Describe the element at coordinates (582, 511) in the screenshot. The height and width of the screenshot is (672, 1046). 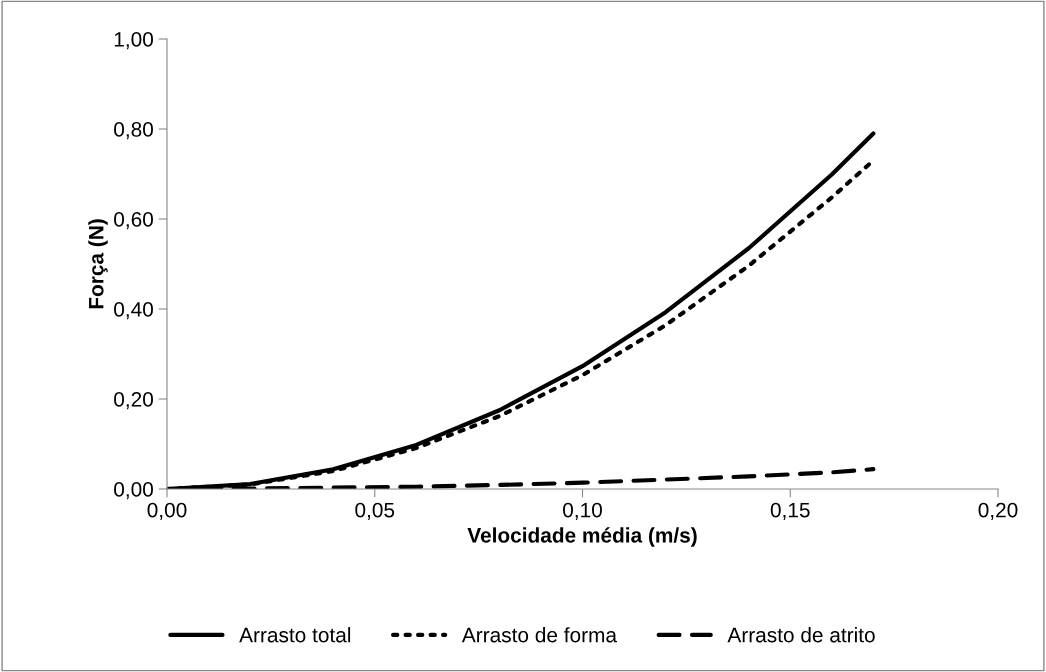
I see `x-tick-label: 0,10` at that location.